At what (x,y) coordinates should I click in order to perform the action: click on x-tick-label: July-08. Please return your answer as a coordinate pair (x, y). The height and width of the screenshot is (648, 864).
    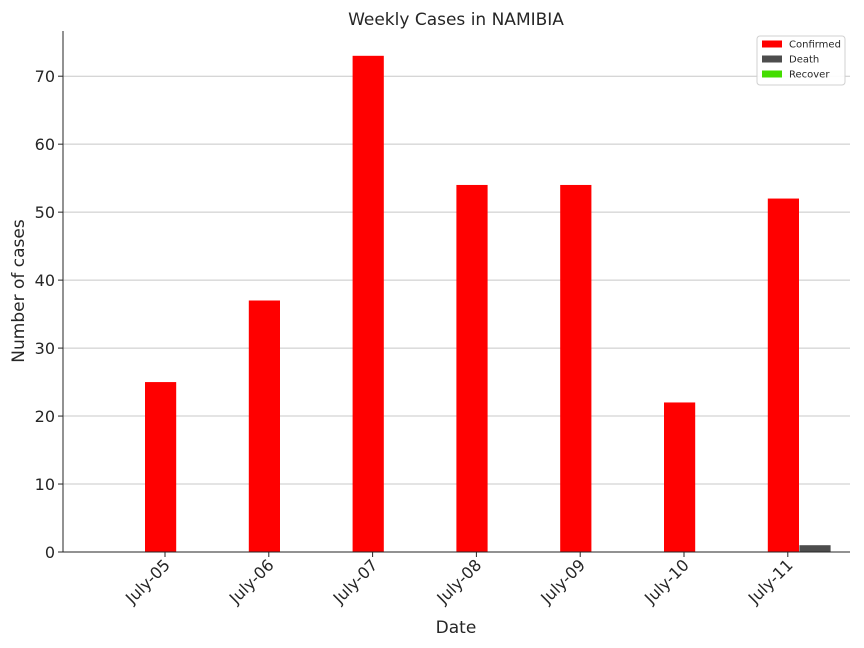
    Looking at the image, I should click on (458, 581).